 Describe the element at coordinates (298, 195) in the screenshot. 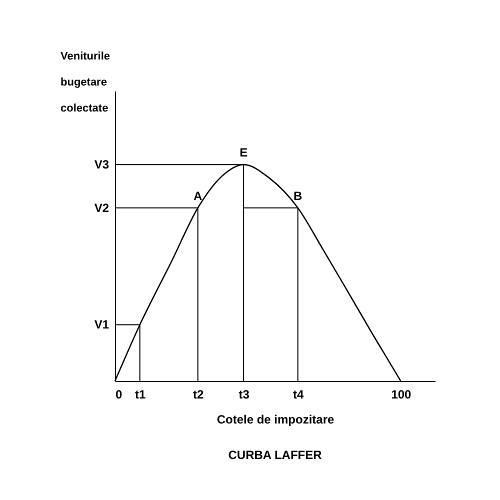

I see `annotation: B` at that location.